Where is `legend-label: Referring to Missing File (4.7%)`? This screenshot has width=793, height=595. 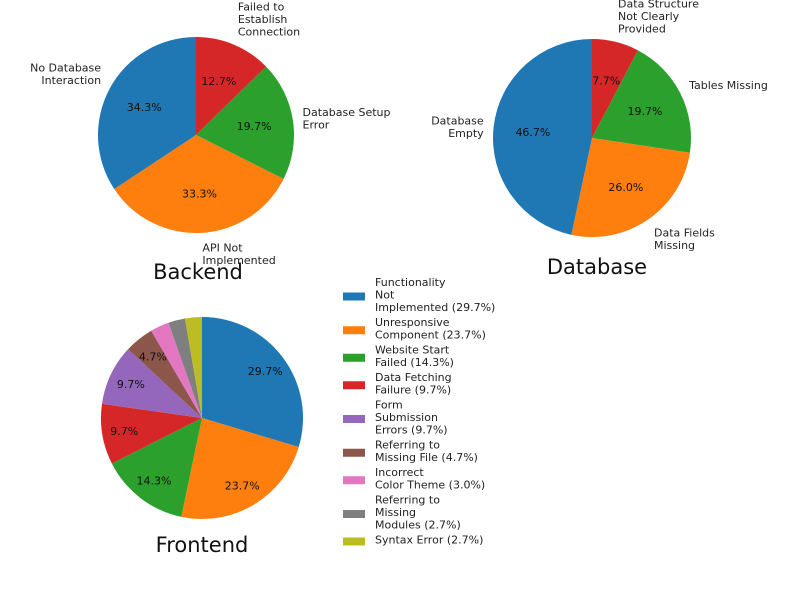
legend-label: Referring to Missing File (4.7%) is located at coordinates (426, 452).